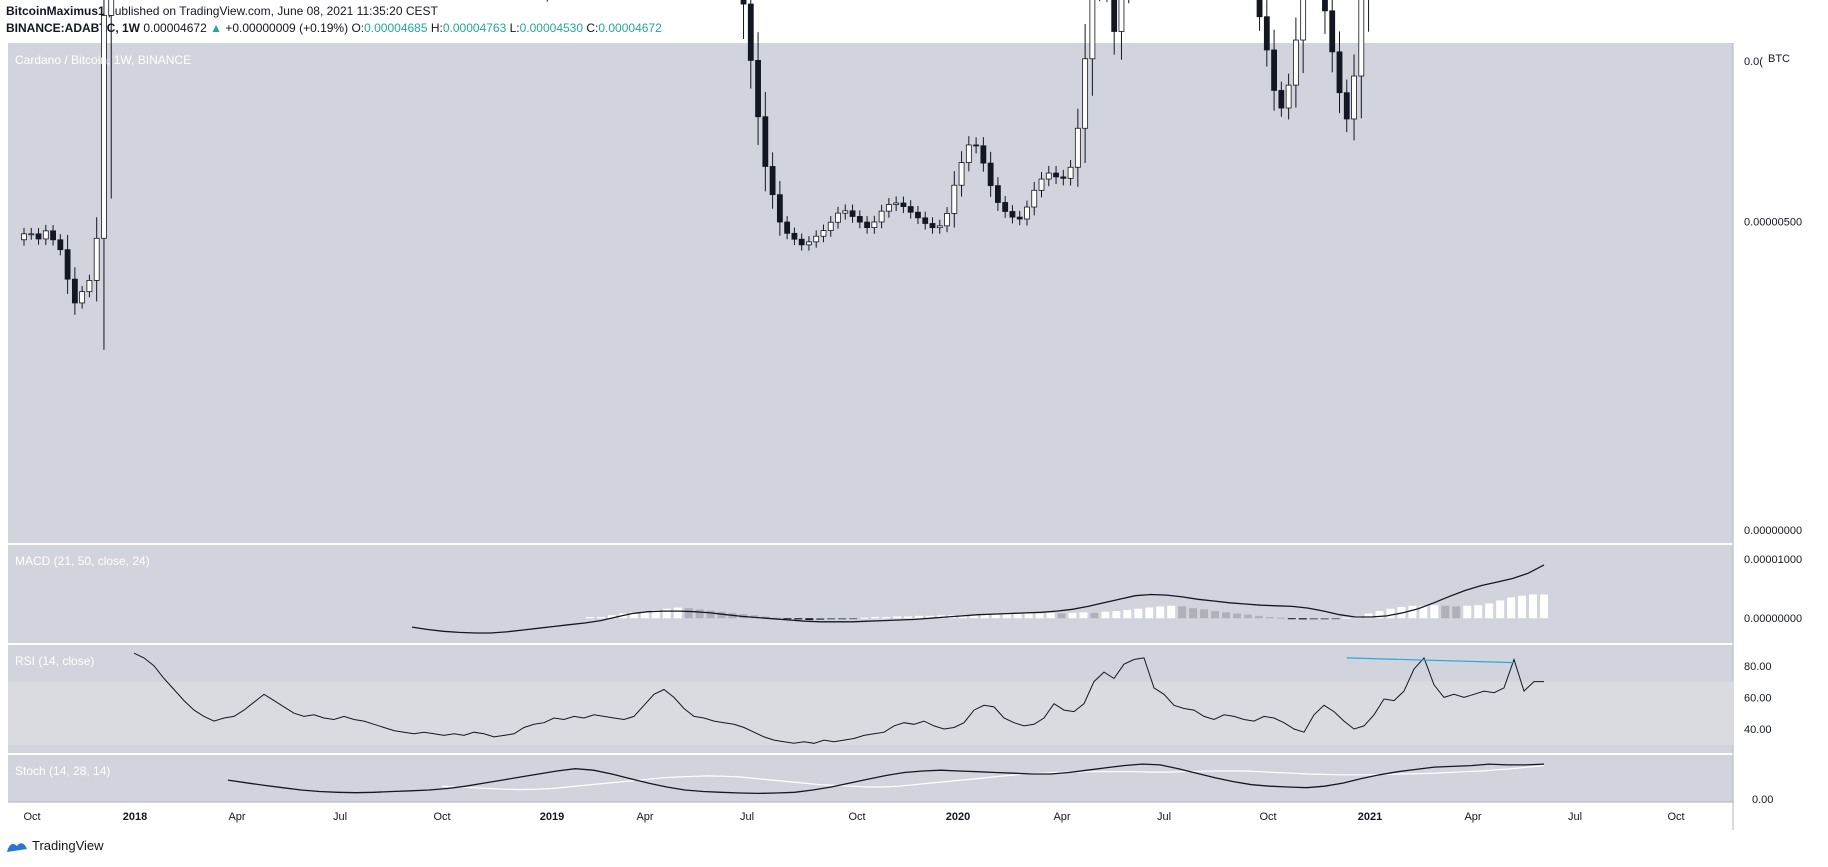  What do you see at coordinates (870, 713) in the screenshot?
I see `rsi-band` at bounding box center [870, 713].